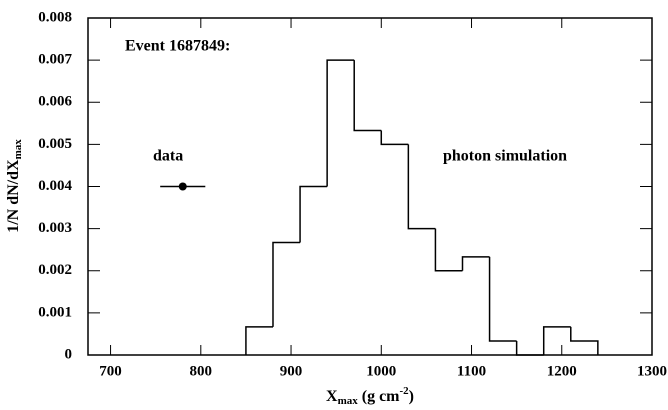 The height and width of the screenshot is (410, 668). Describe the element at coordinates (110, 371) in the screenshot. I see `x-tick-label: 700` at that location.